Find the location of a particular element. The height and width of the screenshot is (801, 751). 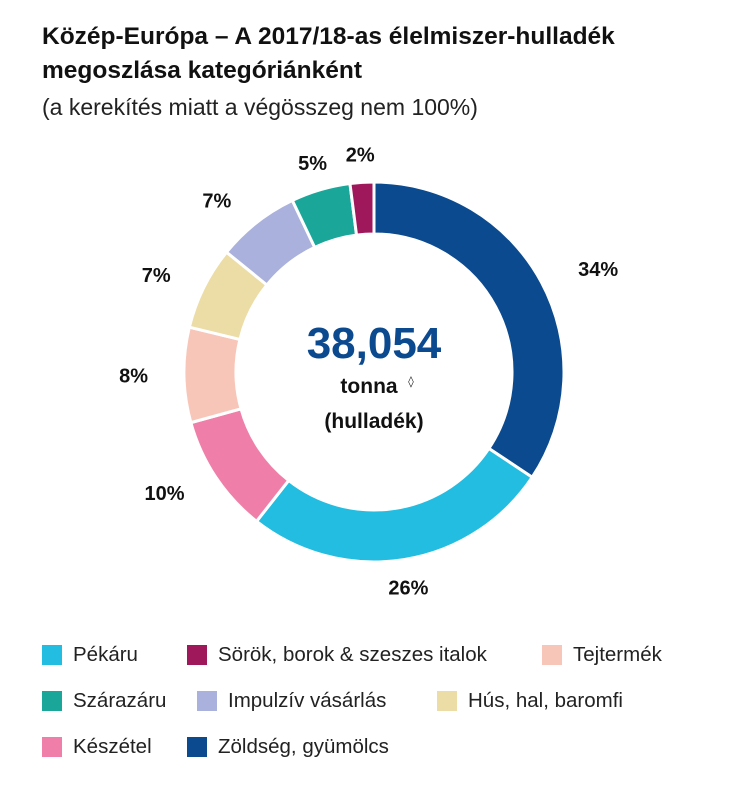

legend-item-sorok-borok: Sörök, borok & szeszes italok is located at coordinates (364, 655).